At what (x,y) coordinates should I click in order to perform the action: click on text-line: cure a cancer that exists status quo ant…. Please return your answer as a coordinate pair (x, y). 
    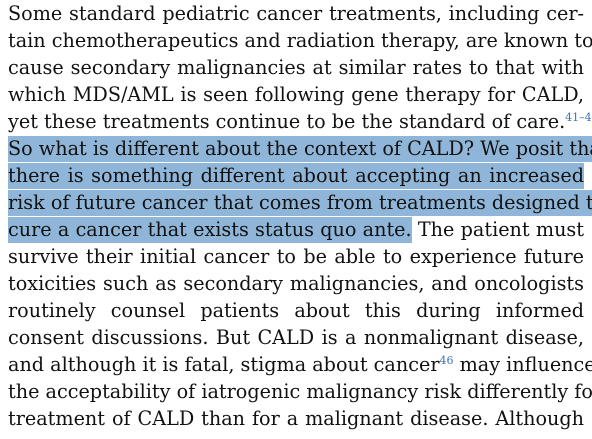
    Looking at the image, I should click on (296, 230).